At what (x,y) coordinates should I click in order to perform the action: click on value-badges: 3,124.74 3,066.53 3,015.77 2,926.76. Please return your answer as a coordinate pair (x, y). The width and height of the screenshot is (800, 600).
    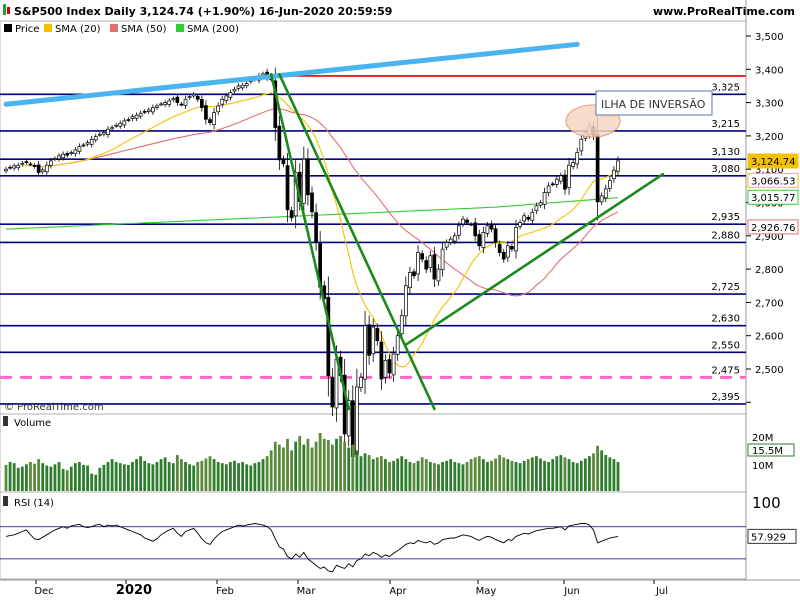
    Looking at the image, I should click on (773, 194).